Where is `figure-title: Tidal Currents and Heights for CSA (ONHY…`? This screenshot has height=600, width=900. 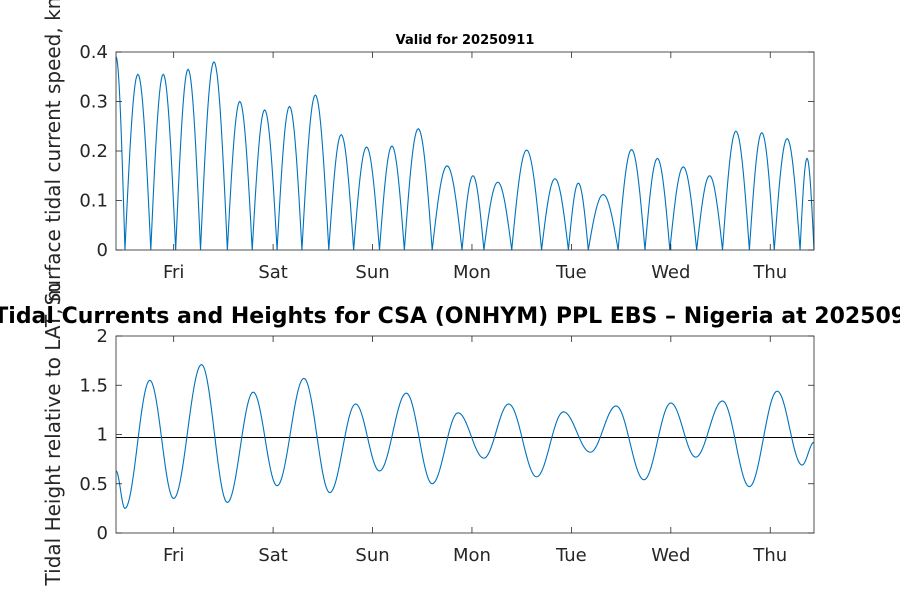 figure-title: Tidal Currents and Heights for CSA (ONHY… is located at coordinates (450, 316).